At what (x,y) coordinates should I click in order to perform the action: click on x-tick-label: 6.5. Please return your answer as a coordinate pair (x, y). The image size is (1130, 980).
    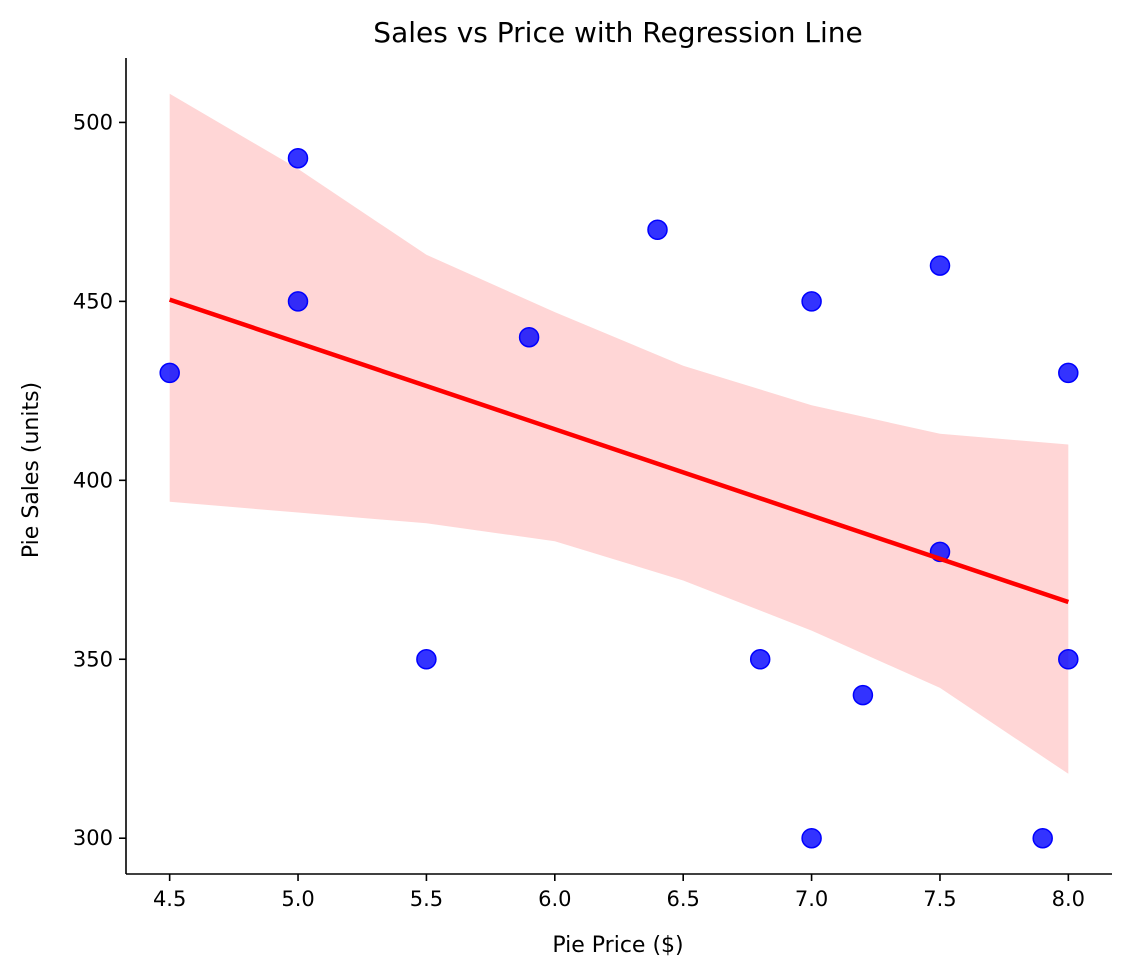
    Looking at the image, I should click on (682, 899).